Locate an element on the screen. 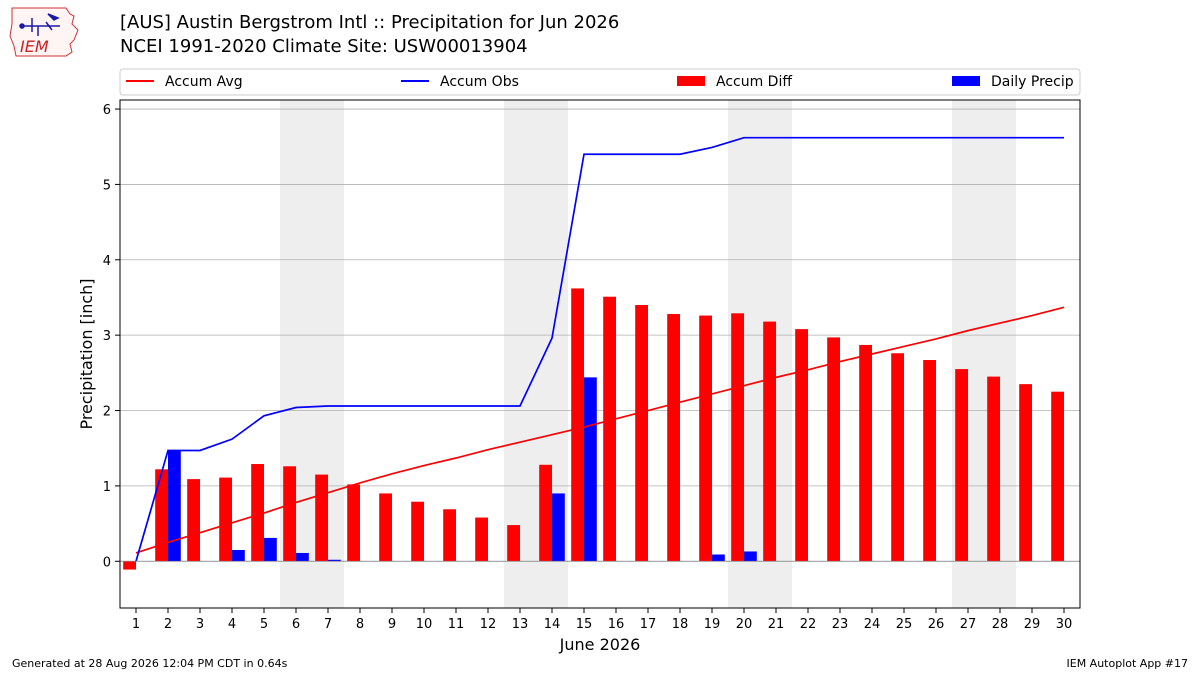 This screenshot has height=675, width=1200. x-tick-label: 30 is located at coordinates (1064, 624).